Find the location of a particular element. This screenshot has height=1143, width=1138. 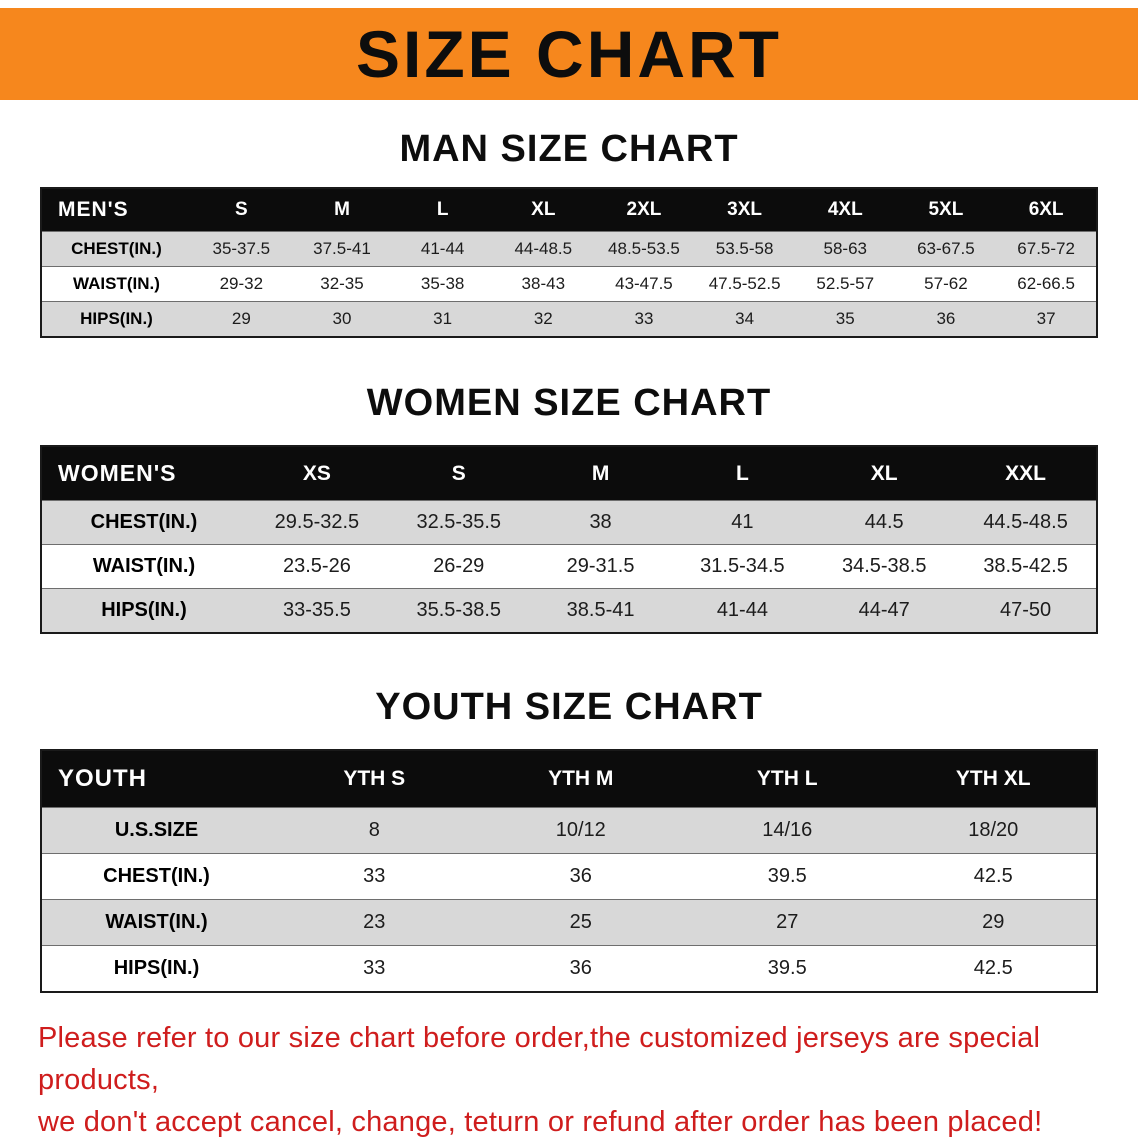

table-row: HIPS(IN.) 29 30 31 32 33 34 35 36 37 is located at coordinates (569, 319).